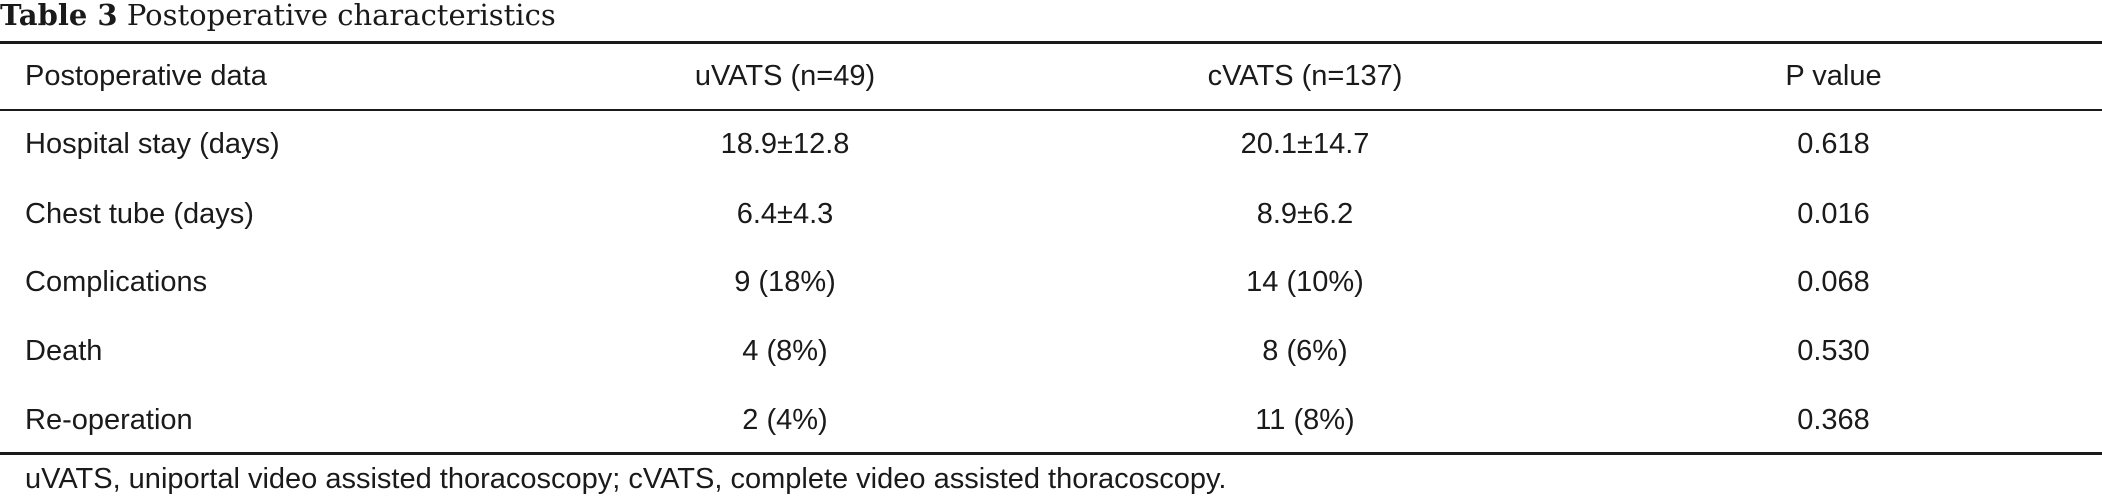 The image size is (2102, 503). I want to click on cvats-cell: 14 (10%), so click(1305, 282).